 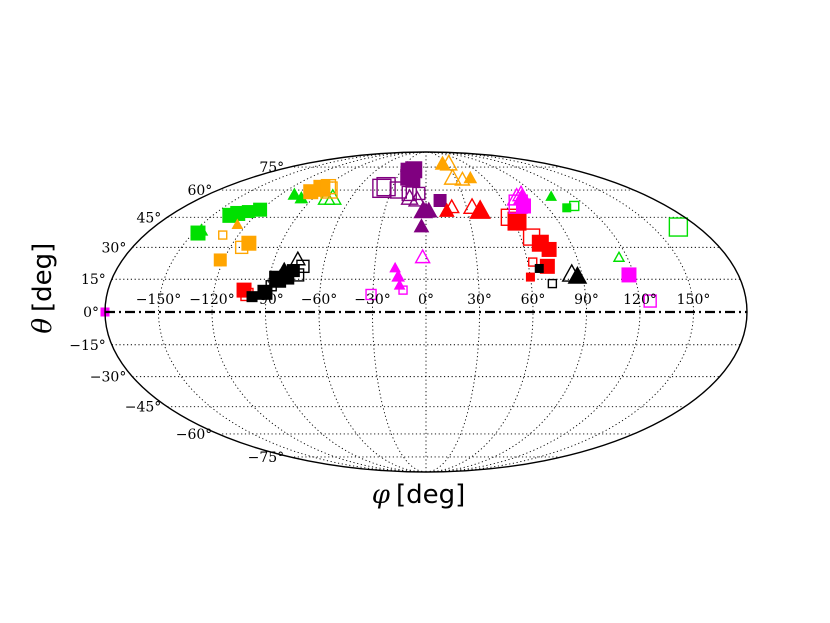 What do you see at coordinates (211, 300) in the screenshot?
I see `x-tick-label: −120°` at bounding box center [211, 300].